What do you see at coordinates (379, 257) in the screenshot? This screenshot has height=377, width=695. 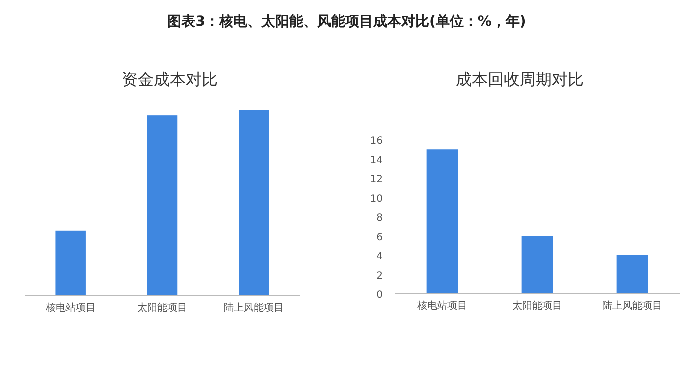 I see `y-tick-label: 4` at bounding box center [379, 257].